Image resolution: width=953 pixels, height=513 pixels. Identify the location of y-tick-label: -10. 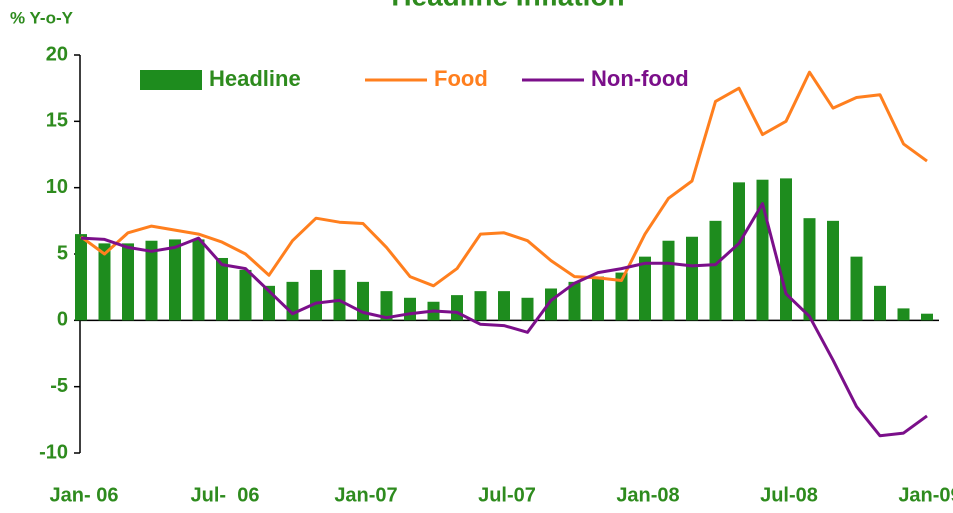
(53, 452).